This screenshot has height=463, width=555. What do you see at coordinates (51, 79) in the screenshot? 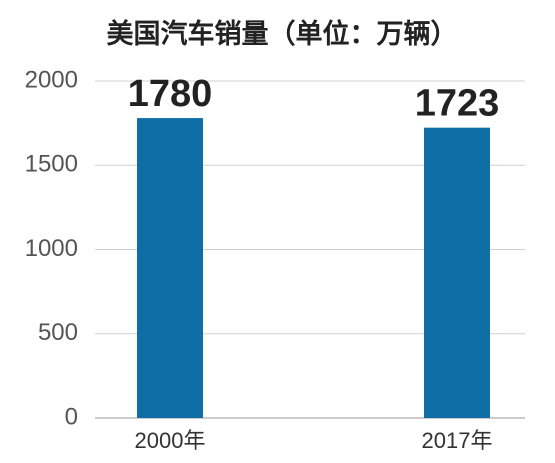
I see `y-tick-label: 2000` at bounding box center [51, 79].